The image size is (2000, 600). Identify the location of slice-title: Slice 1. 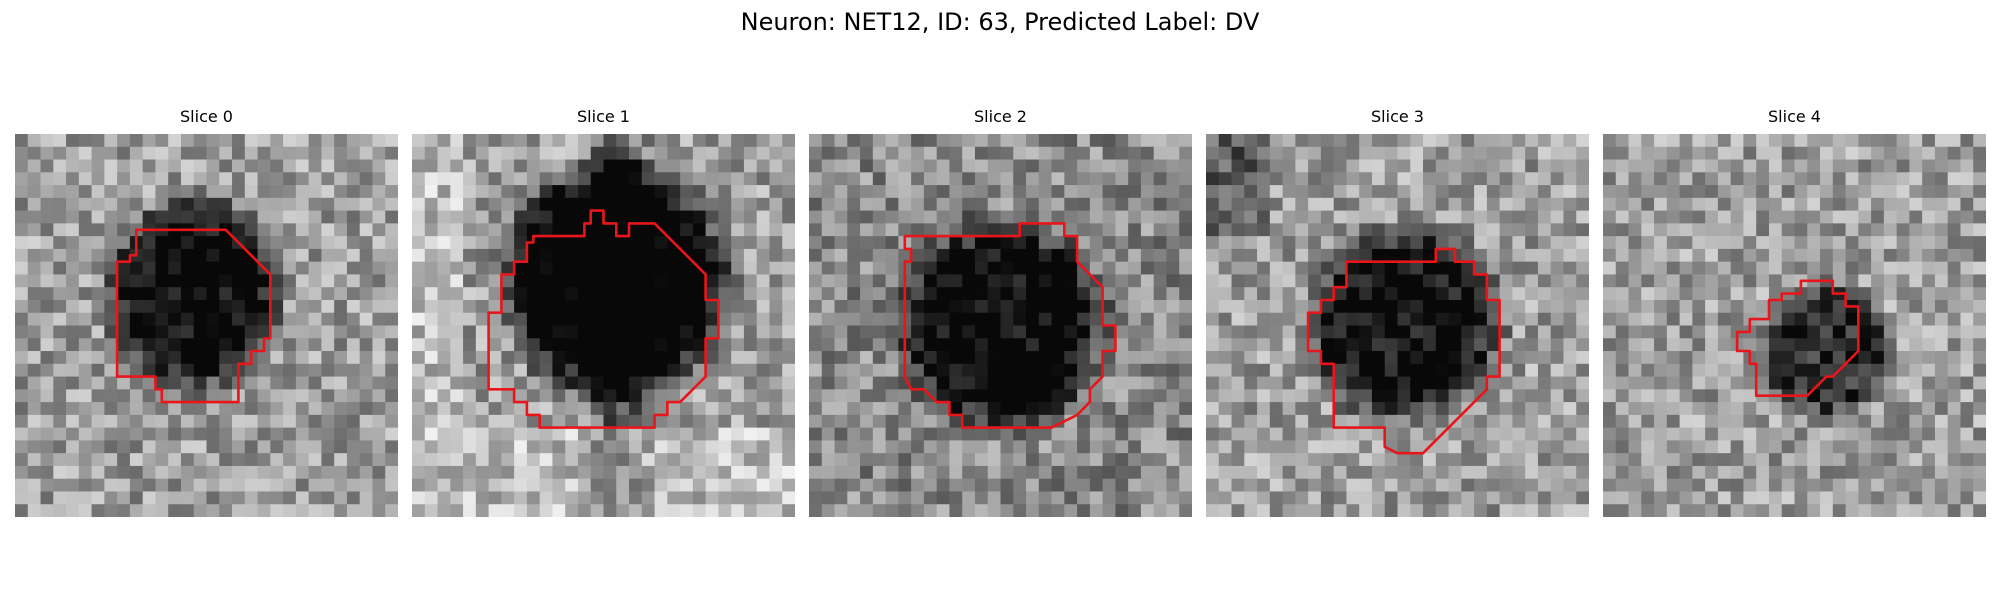
(603, 116).